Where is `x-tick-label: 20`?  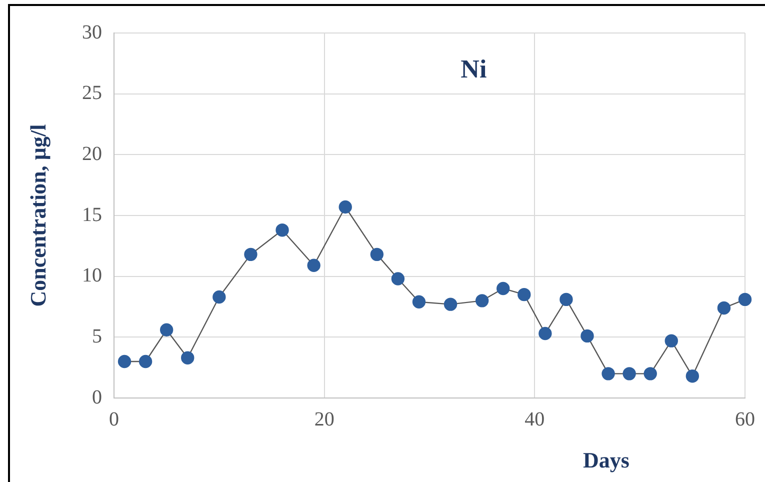
x-tick-label: 20 is located at coordinates (324, 419).